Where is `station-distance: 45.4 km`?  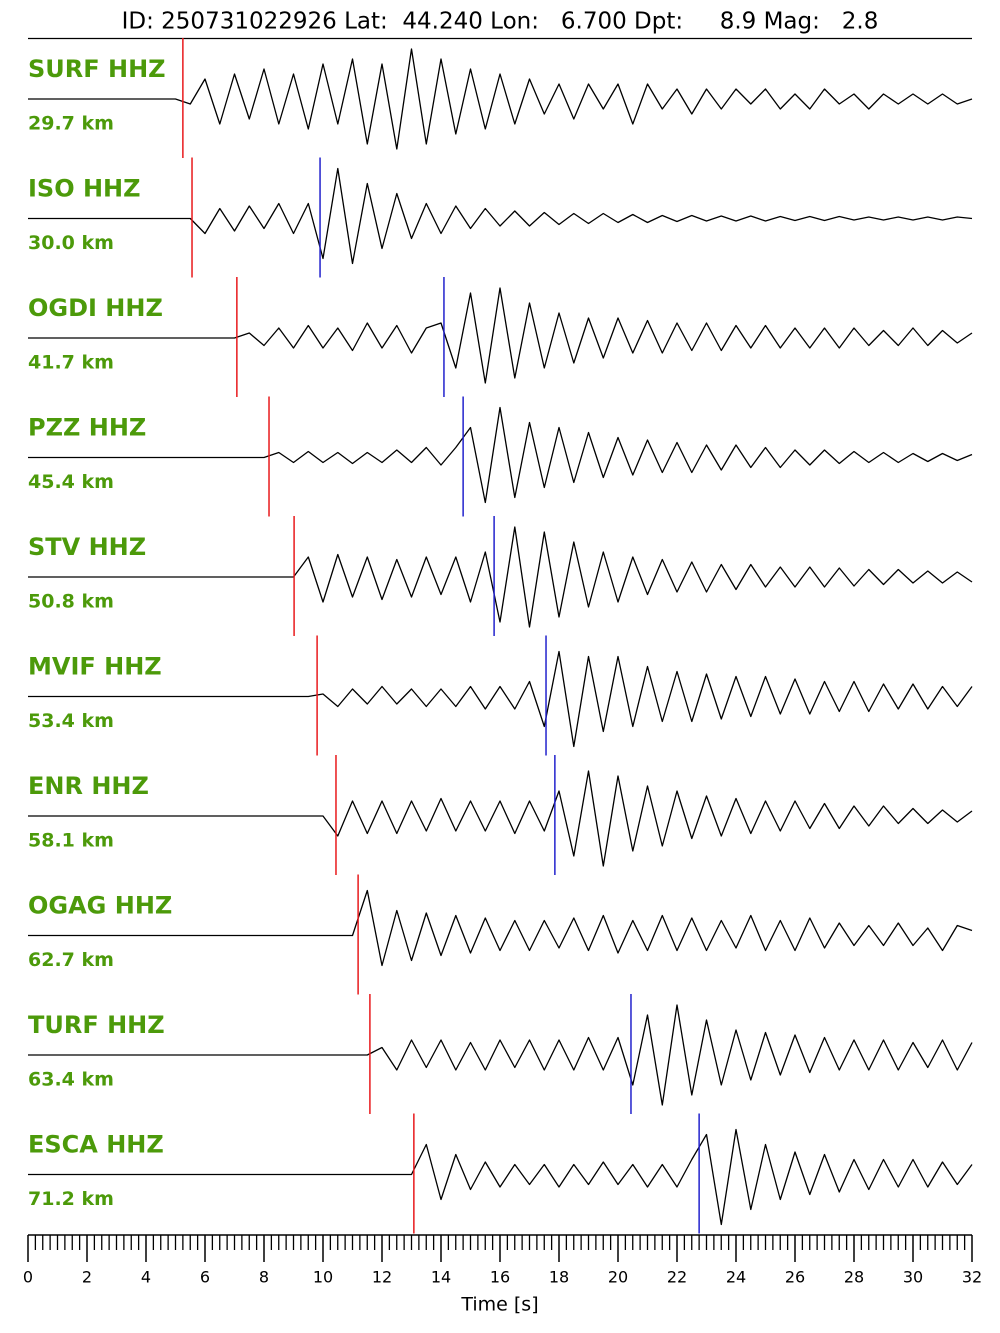 station-distance: 45.4 km is located at coordinates (71, 482).